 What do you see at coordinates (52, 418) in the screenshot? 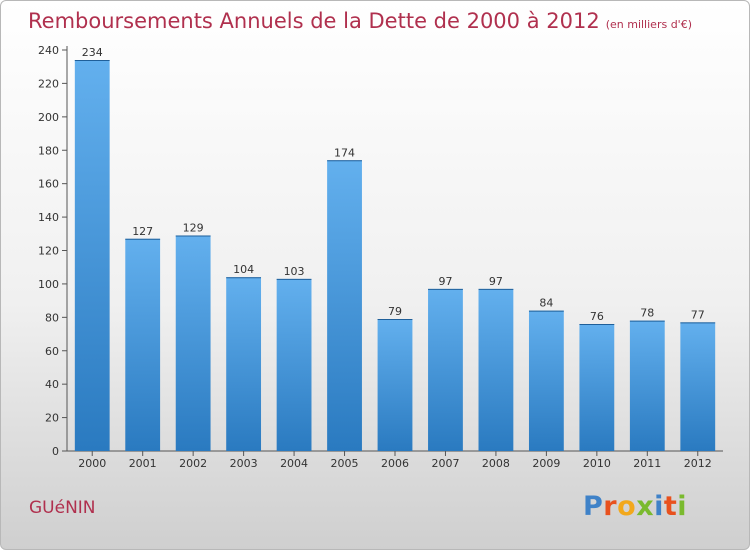
I see `y-tick-label: 20` at bounding box center [52, 418].